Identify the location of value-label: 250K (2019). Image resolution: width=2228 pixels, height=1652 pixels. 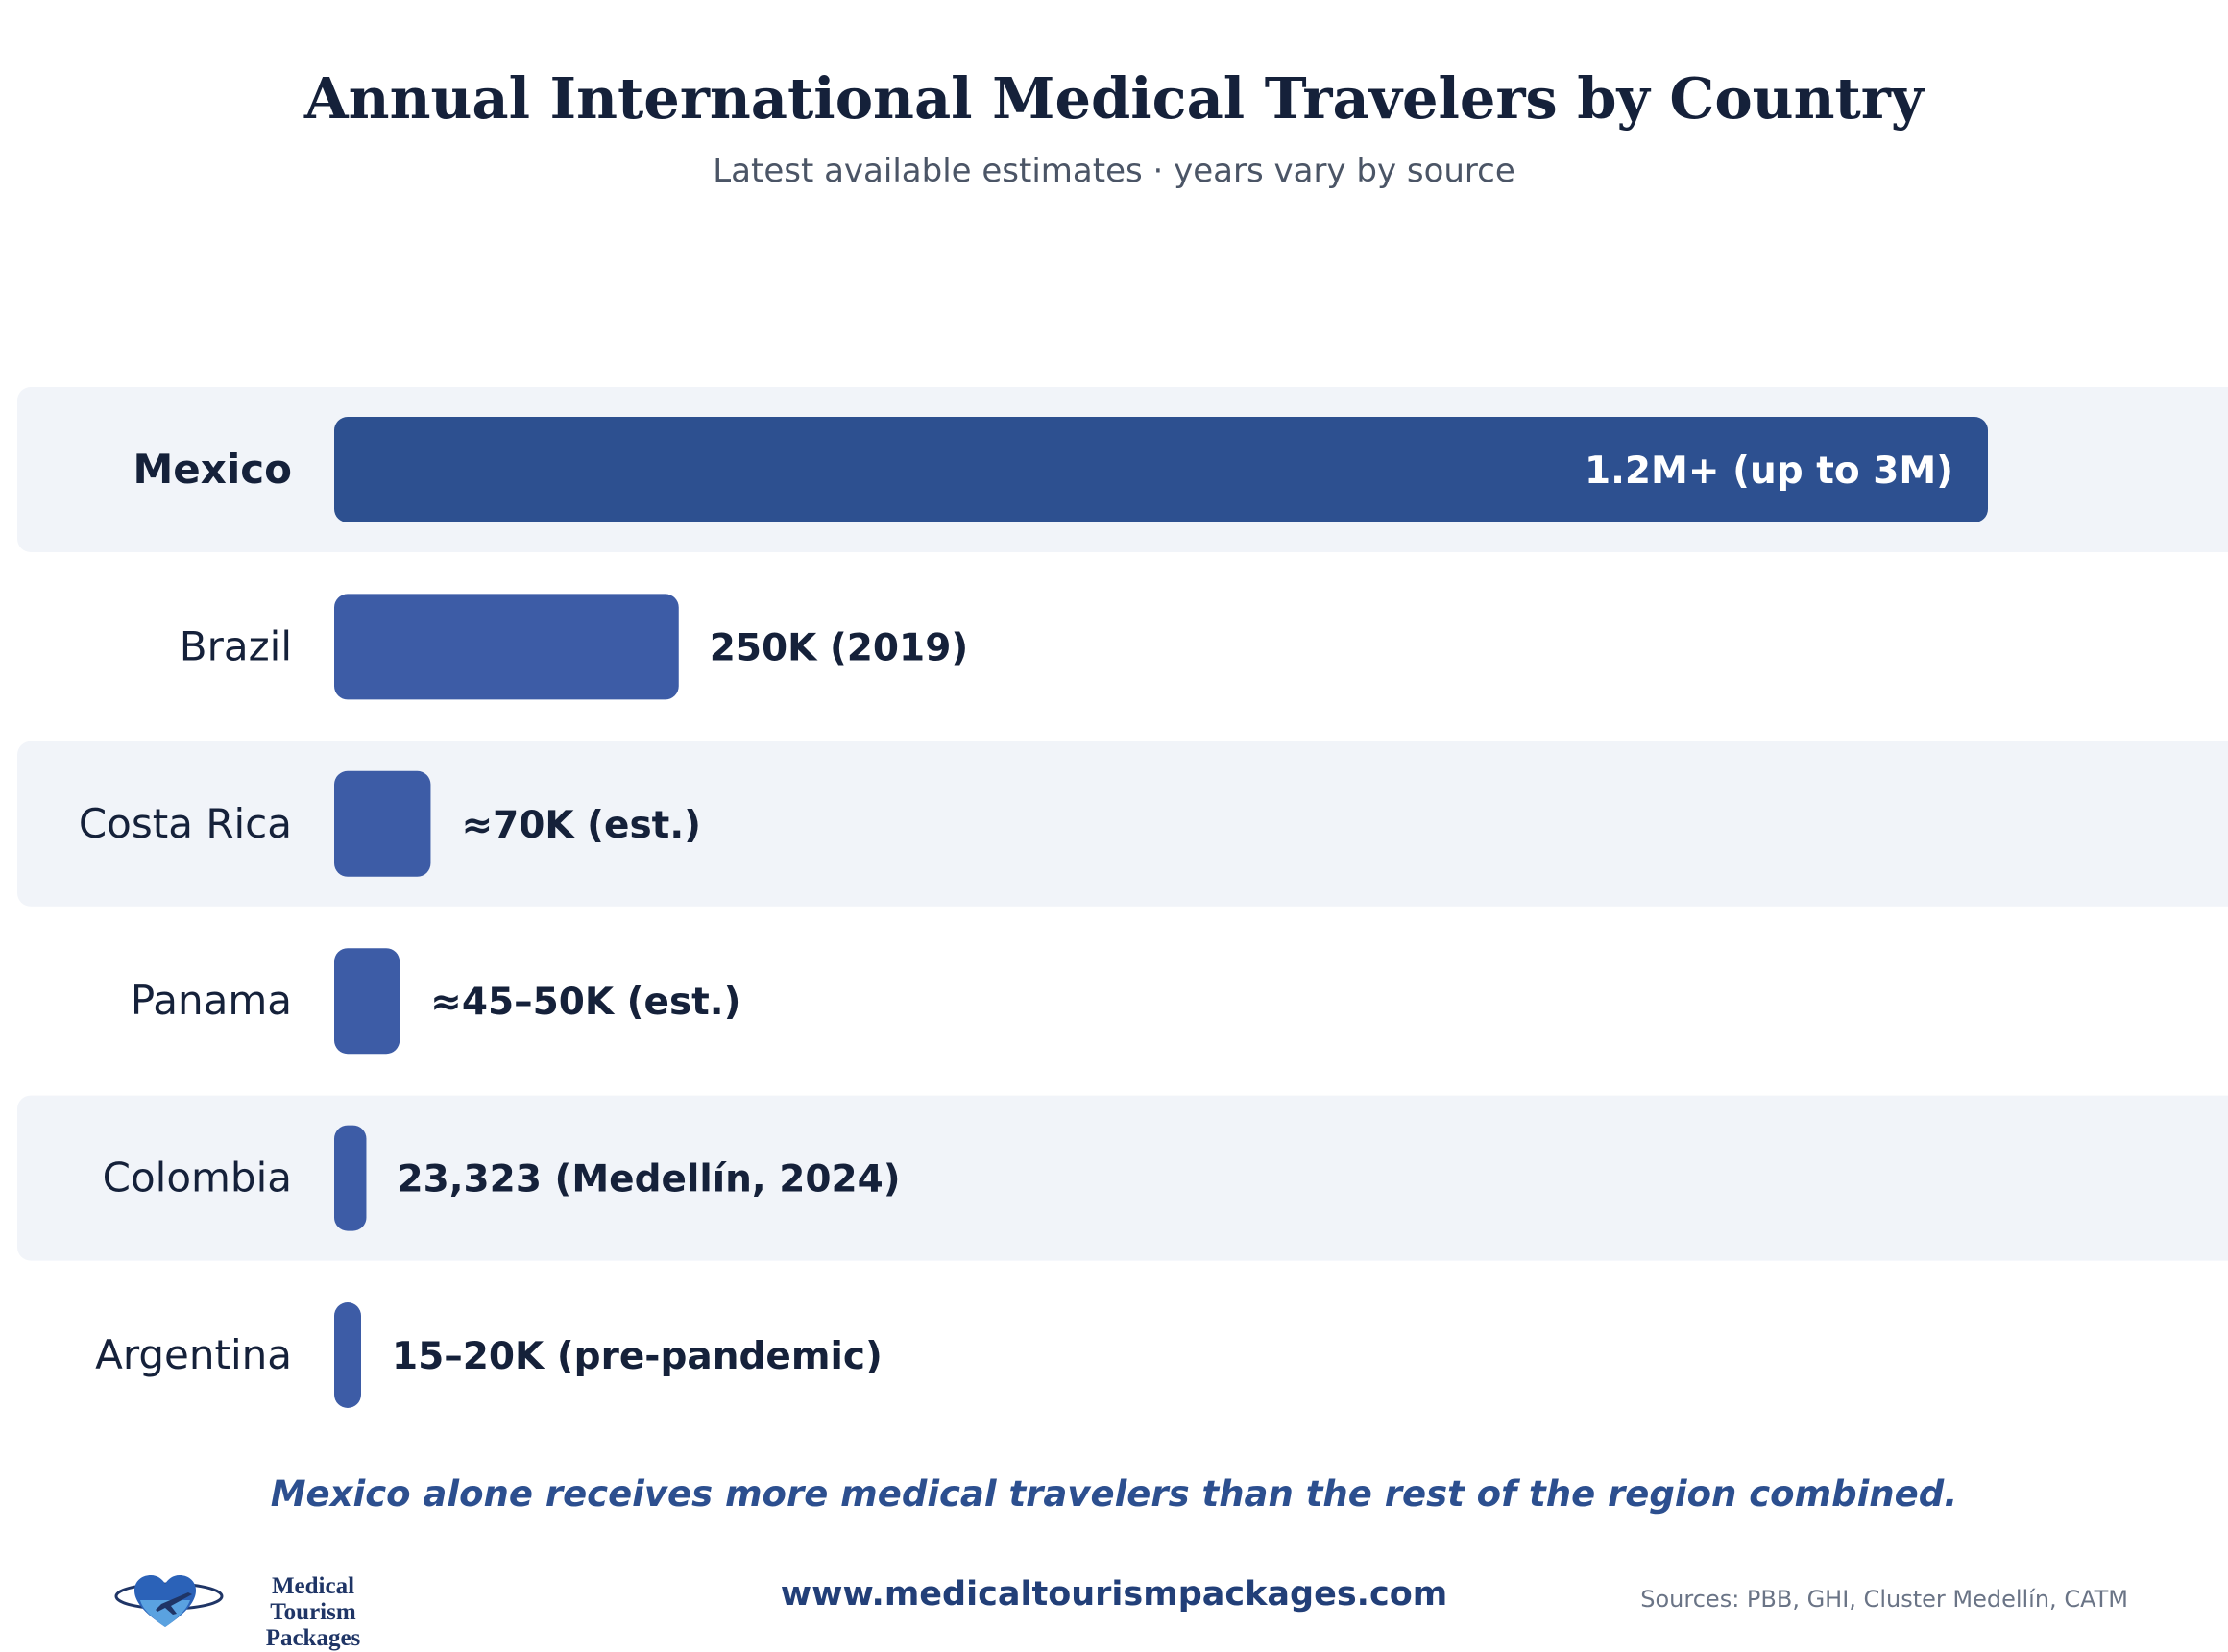
(839, 647).